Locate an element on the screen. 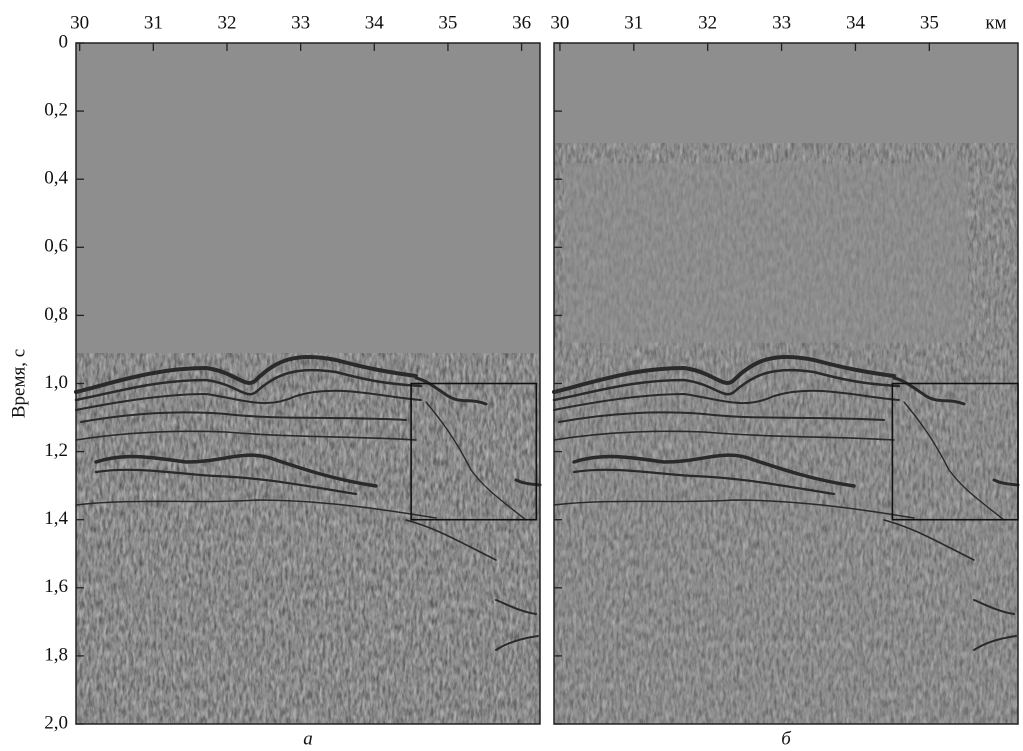 Image resolution: width=1023 pixels, height=751 pixels. y-tick-label: 1,2 is located at coordinates (56, 450).